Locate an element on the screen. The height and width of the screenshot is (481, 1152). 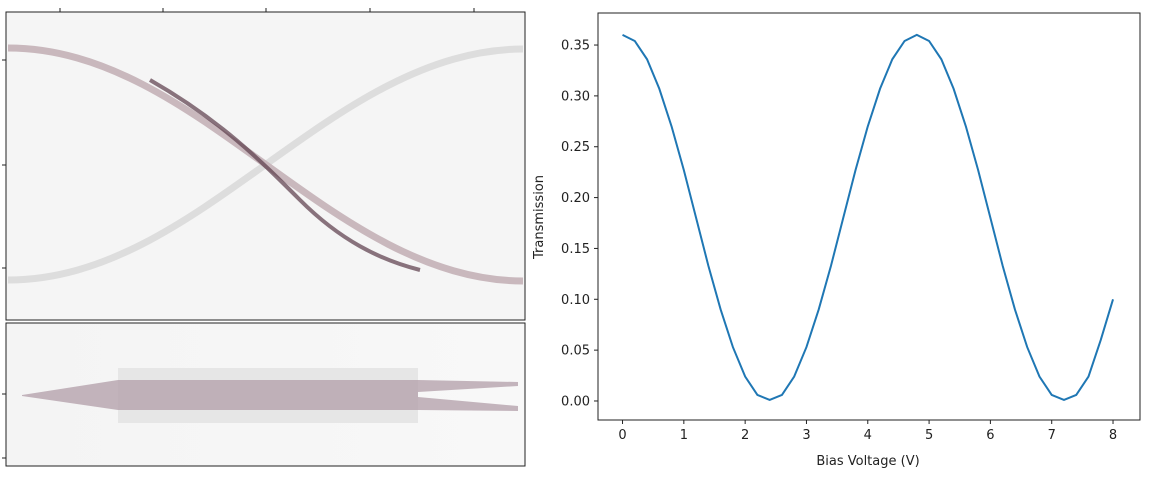
y-tick-label: 0.00 is located at coordinates (575, 401).